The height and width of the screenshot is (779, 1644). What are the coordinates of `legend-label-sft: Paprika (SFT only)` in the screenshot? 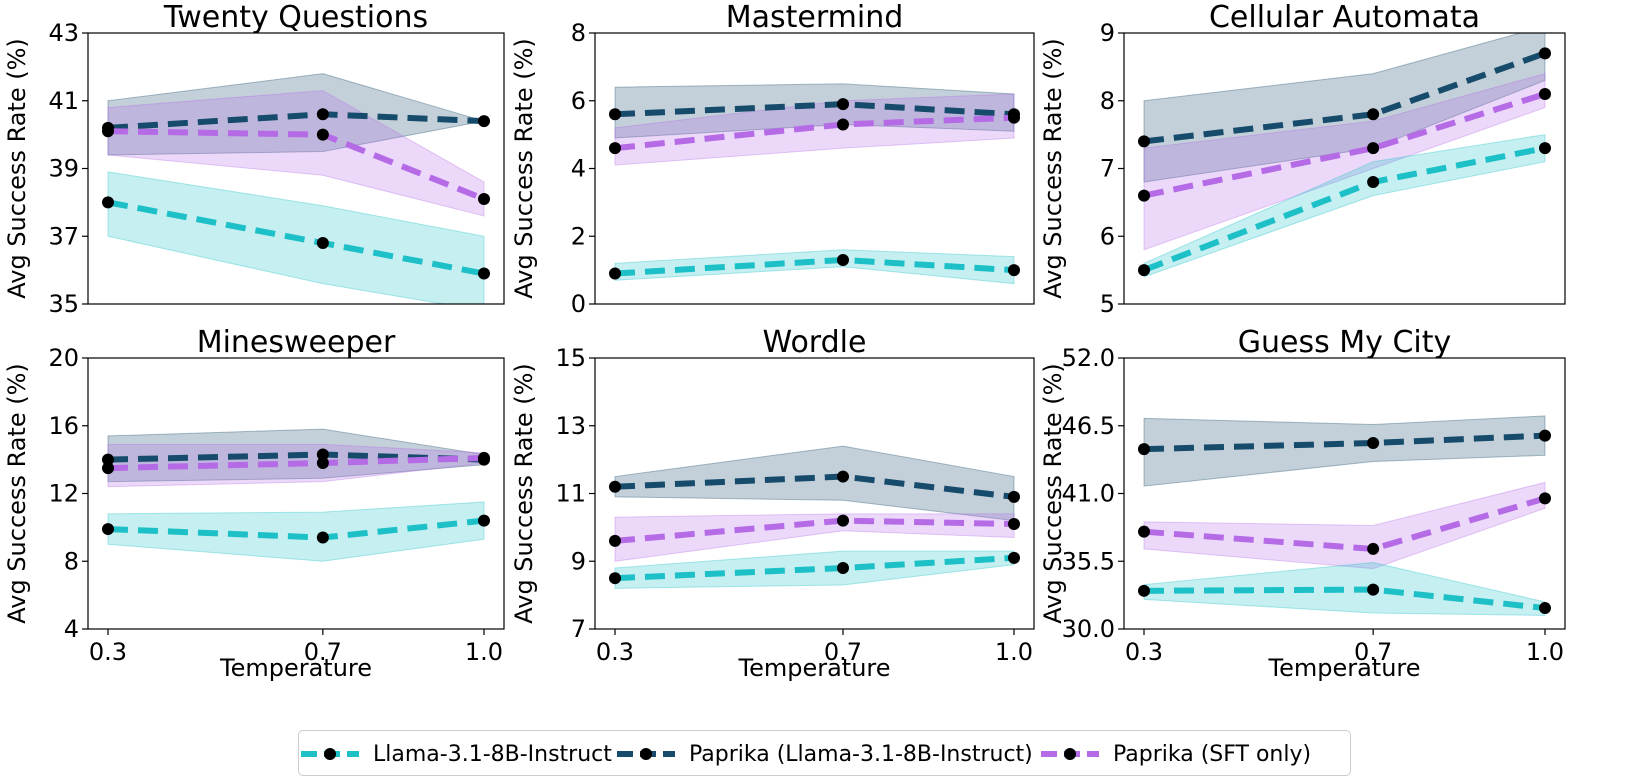 It's located at (1212, 754).